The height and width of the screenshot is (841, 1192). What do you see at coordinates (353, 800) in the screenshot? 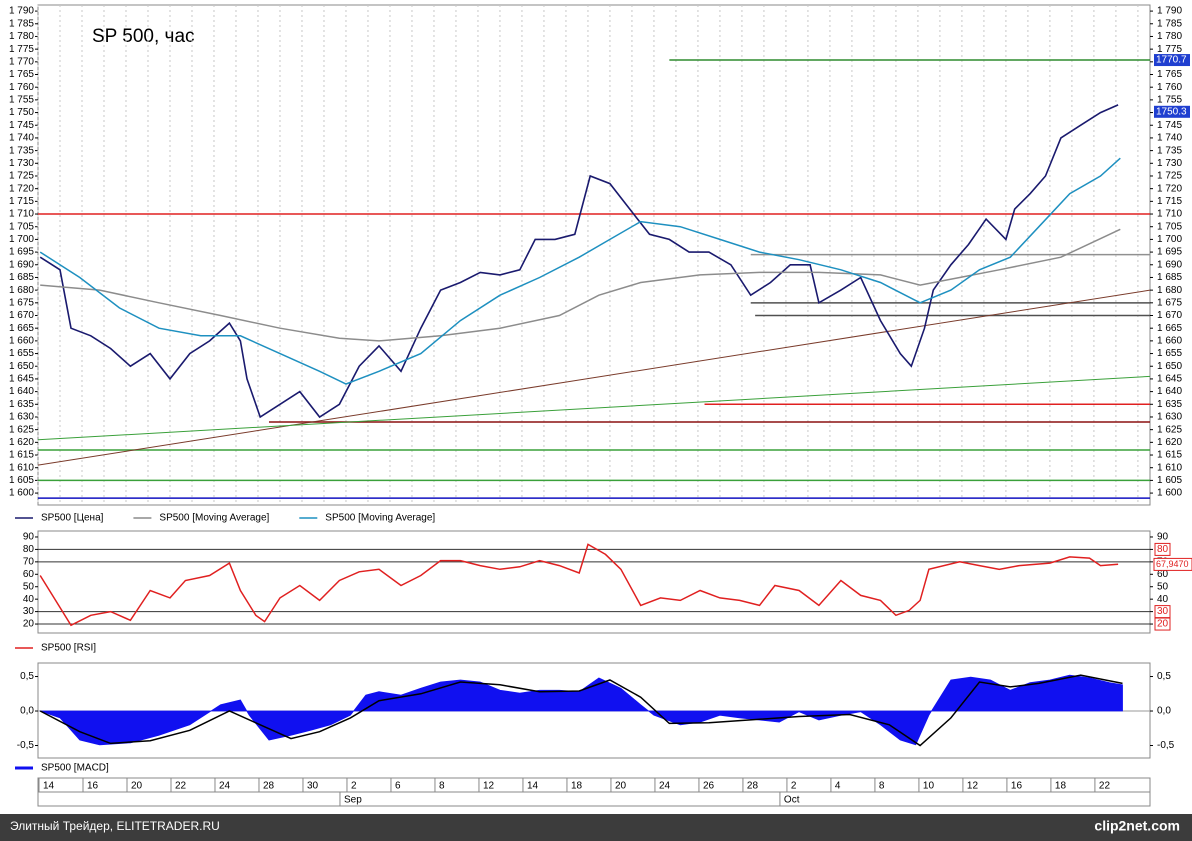
I see `month-label: Sep` at bounding box center [353, 800].